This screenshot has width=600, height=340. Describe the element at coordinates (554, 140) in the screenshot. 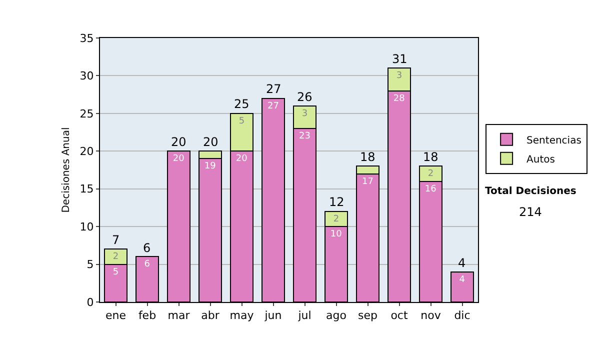

I see `legend-label: Sentencias` at that location.